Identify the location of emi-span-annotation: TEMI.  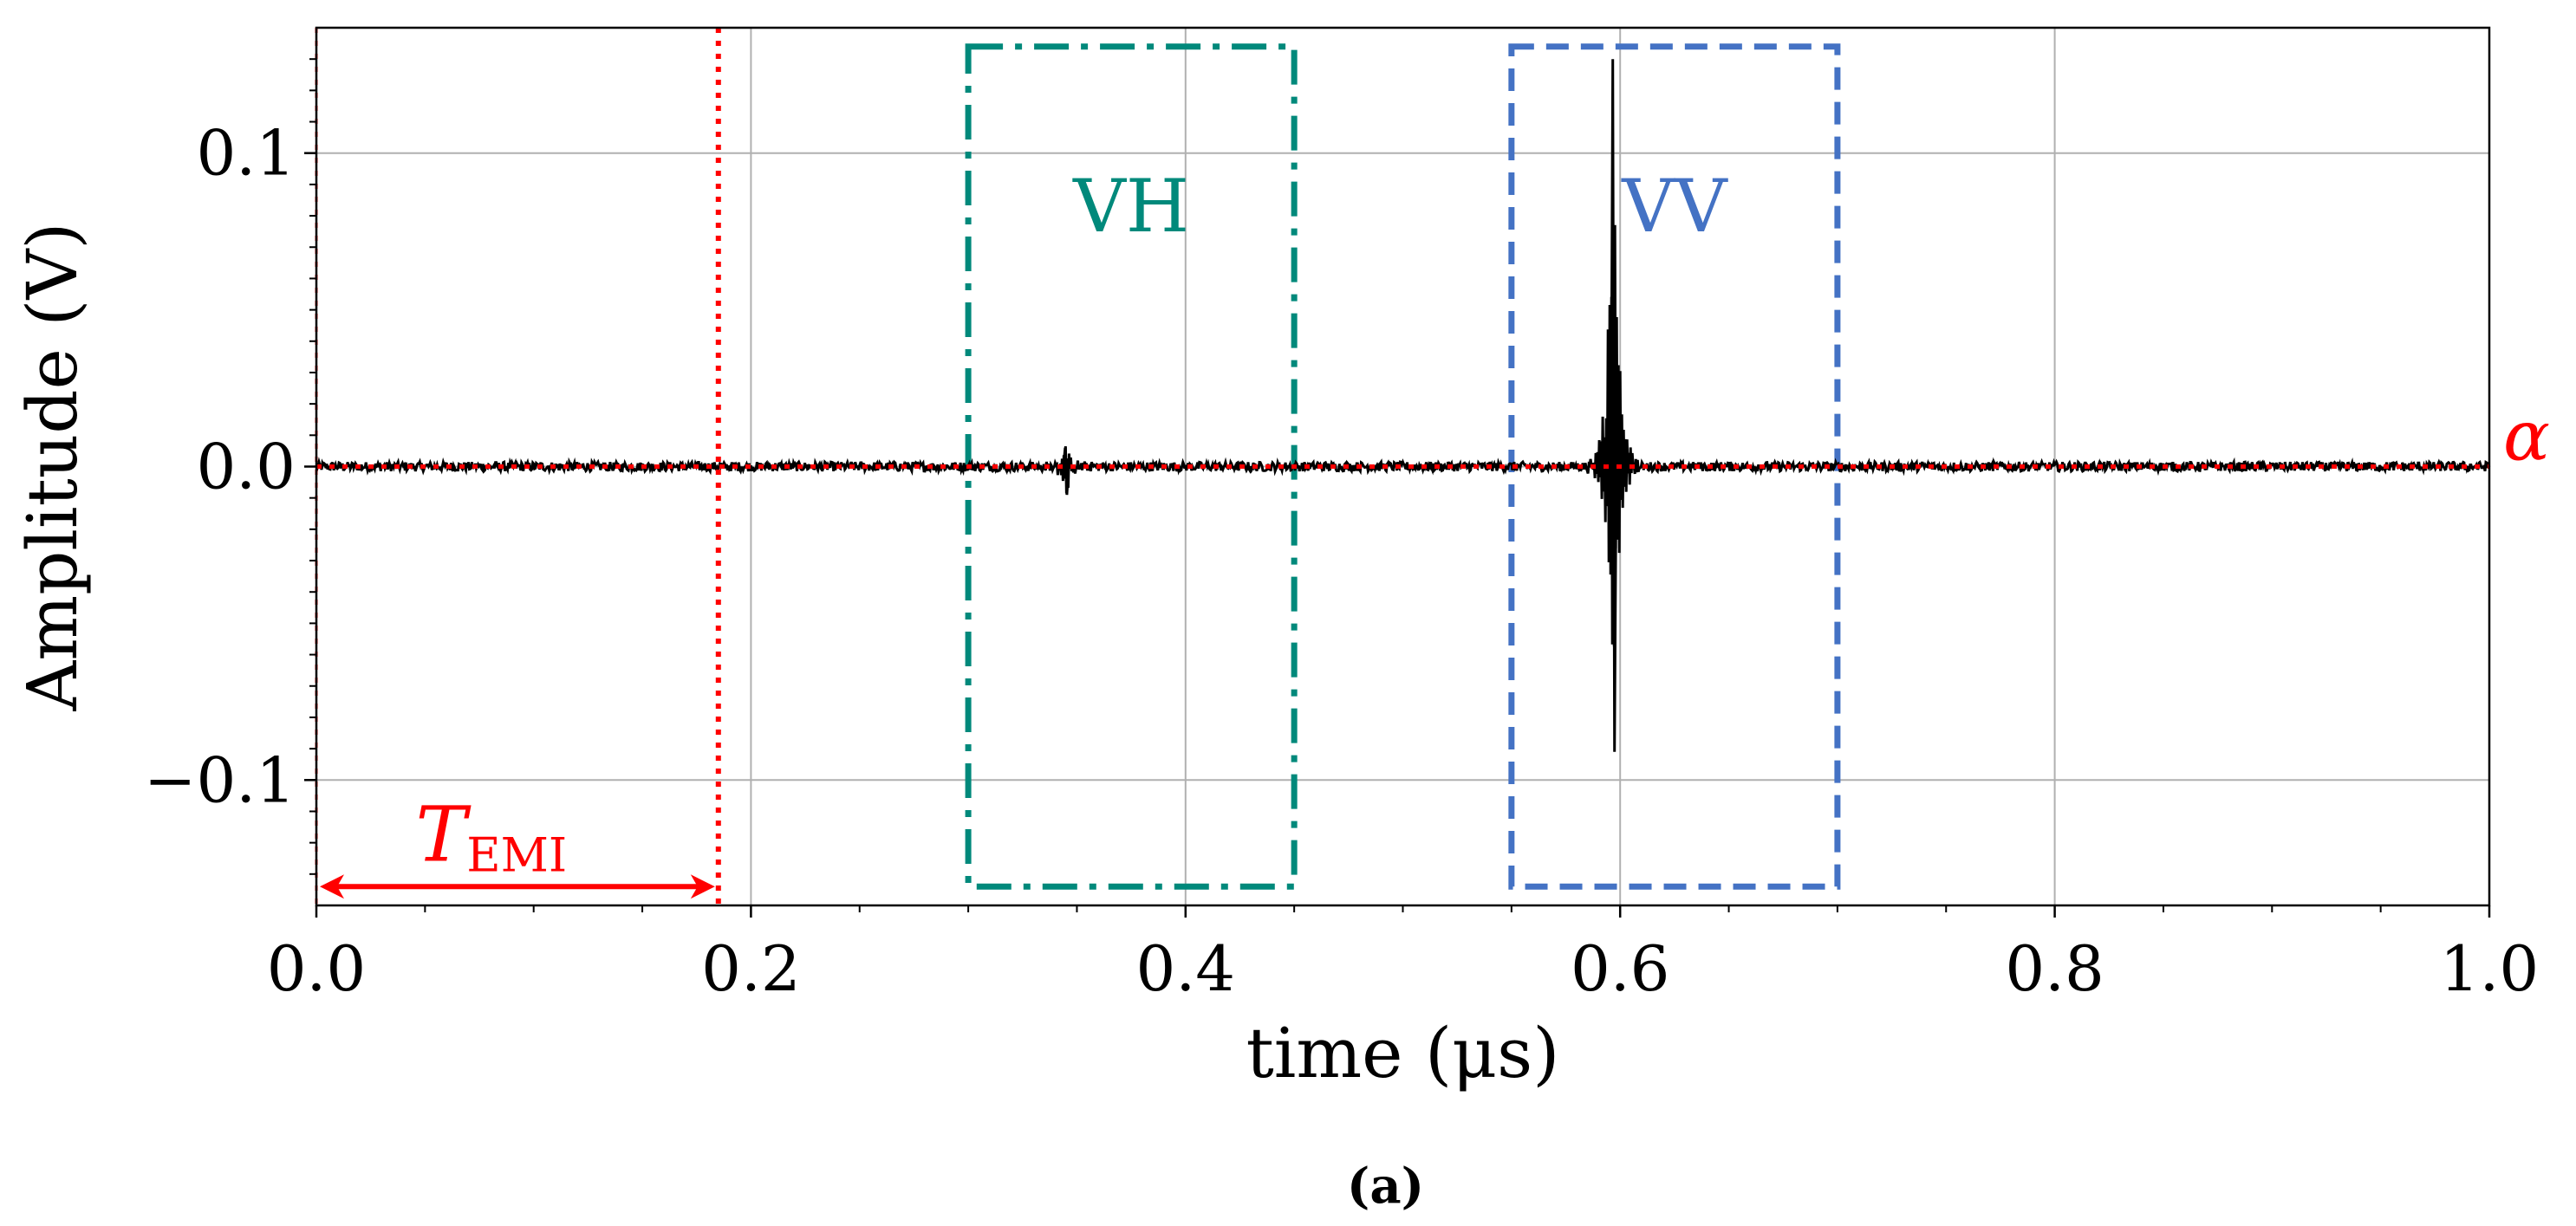
(517, 844).